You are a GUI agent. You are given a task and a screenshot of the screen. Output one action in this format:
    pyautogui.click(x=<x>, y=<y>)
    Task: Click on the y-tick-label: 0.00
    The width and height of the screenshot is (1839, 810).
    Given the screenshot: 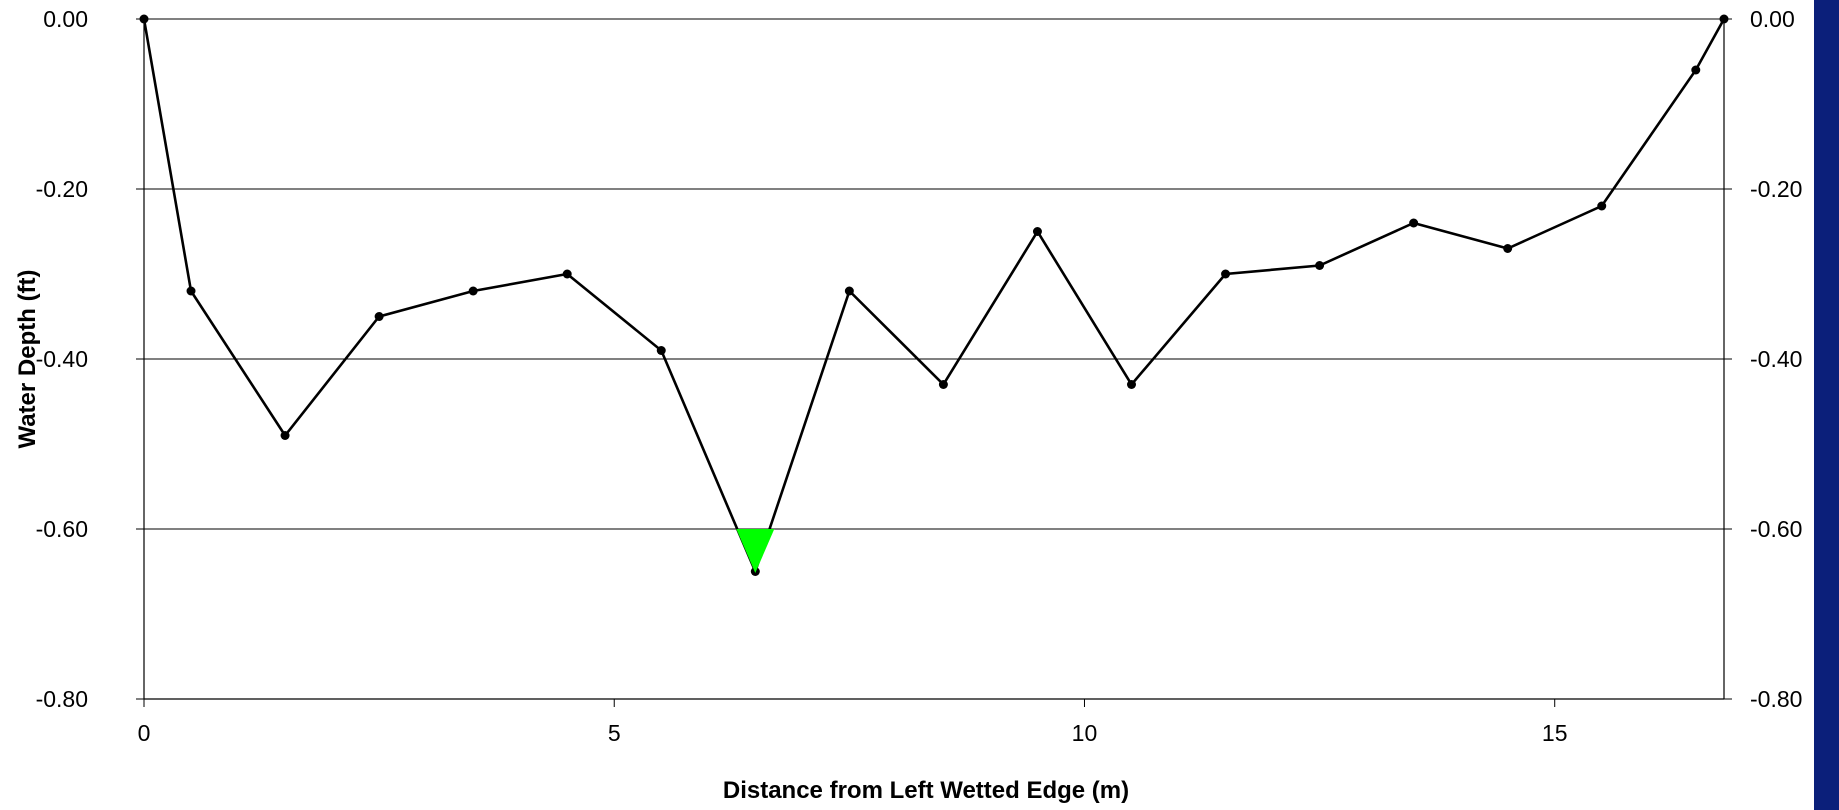 What is the action you would take?
    pyautogui.click(x=65, y=19)
    